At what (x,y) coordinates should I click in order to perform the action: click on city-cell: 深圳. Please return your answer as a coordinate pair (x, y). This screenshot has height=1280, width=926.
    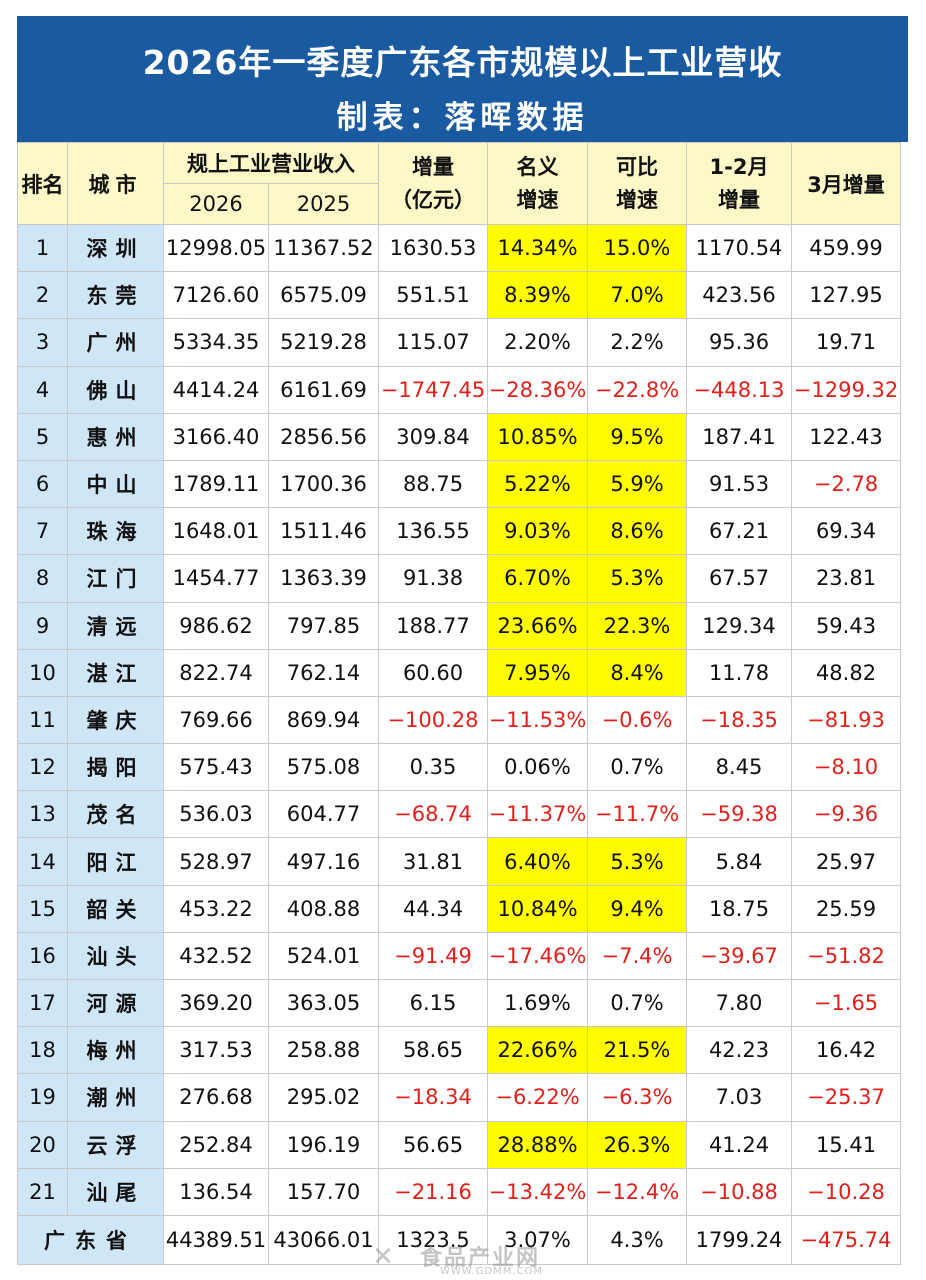
    Looking at the image, I should click on (115, 248).